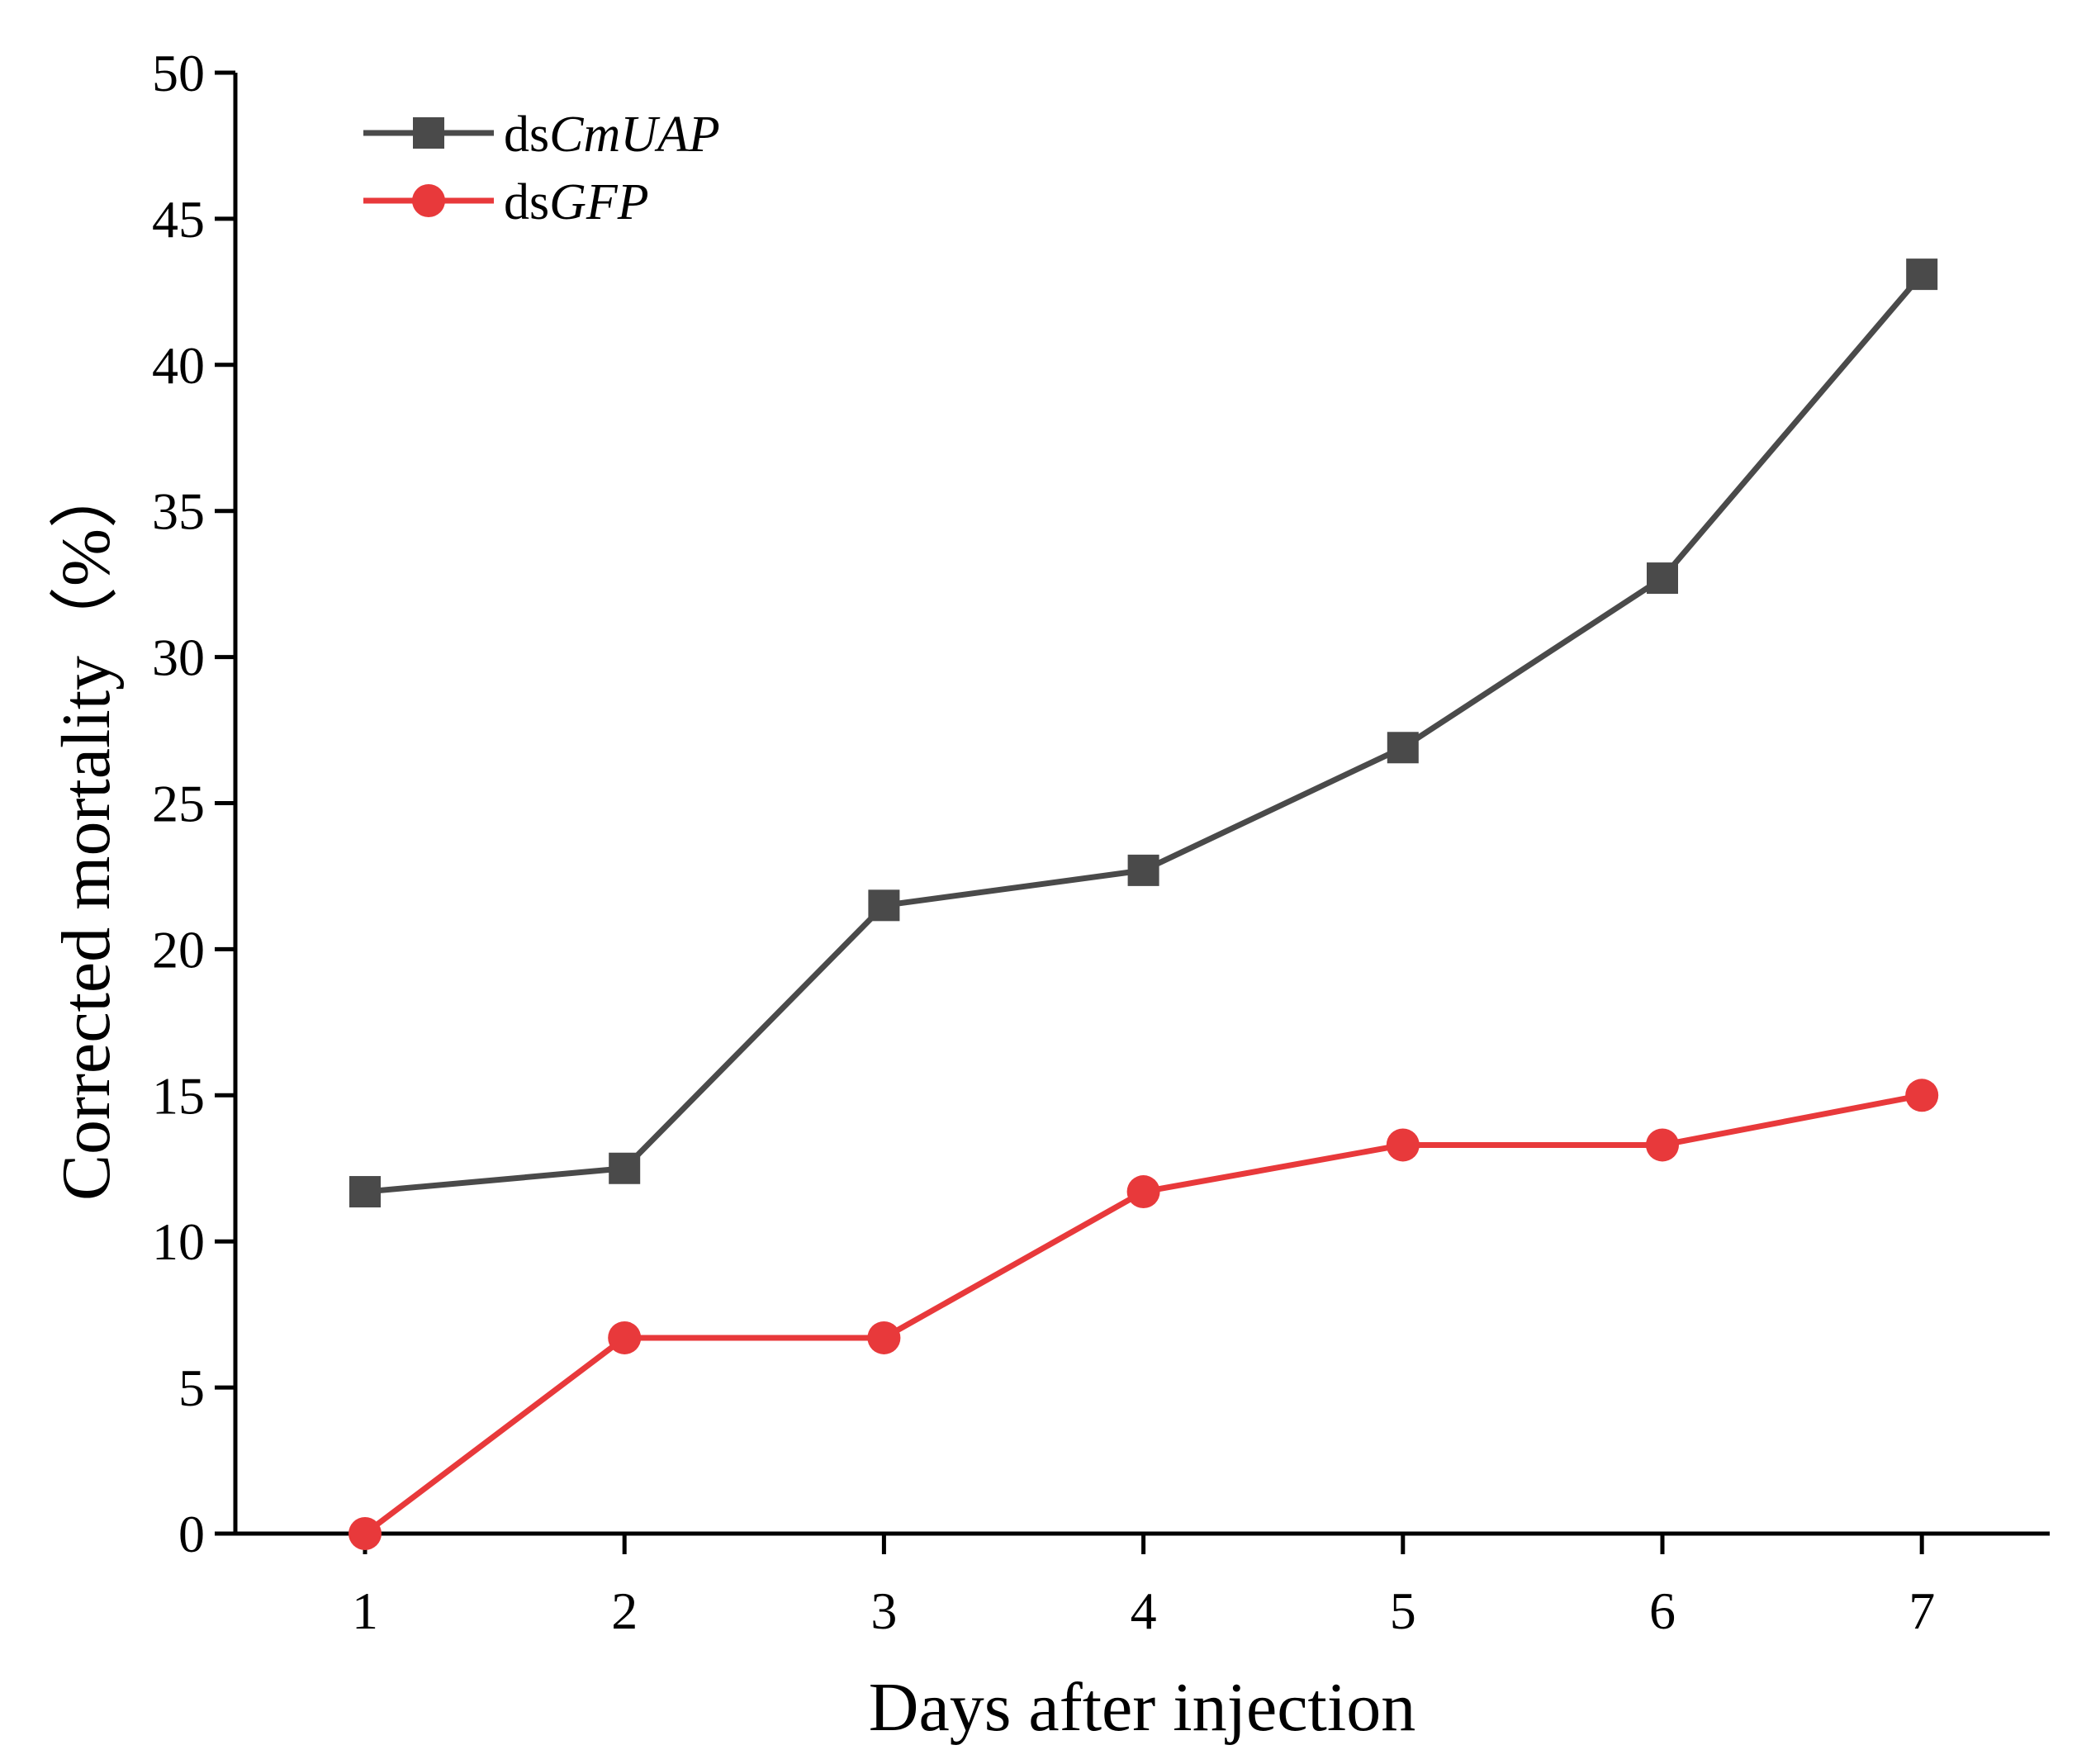 The height and width of the screenshot is (1764, 2091). I want to click on y-tick-label: 50, so click(178, 73).